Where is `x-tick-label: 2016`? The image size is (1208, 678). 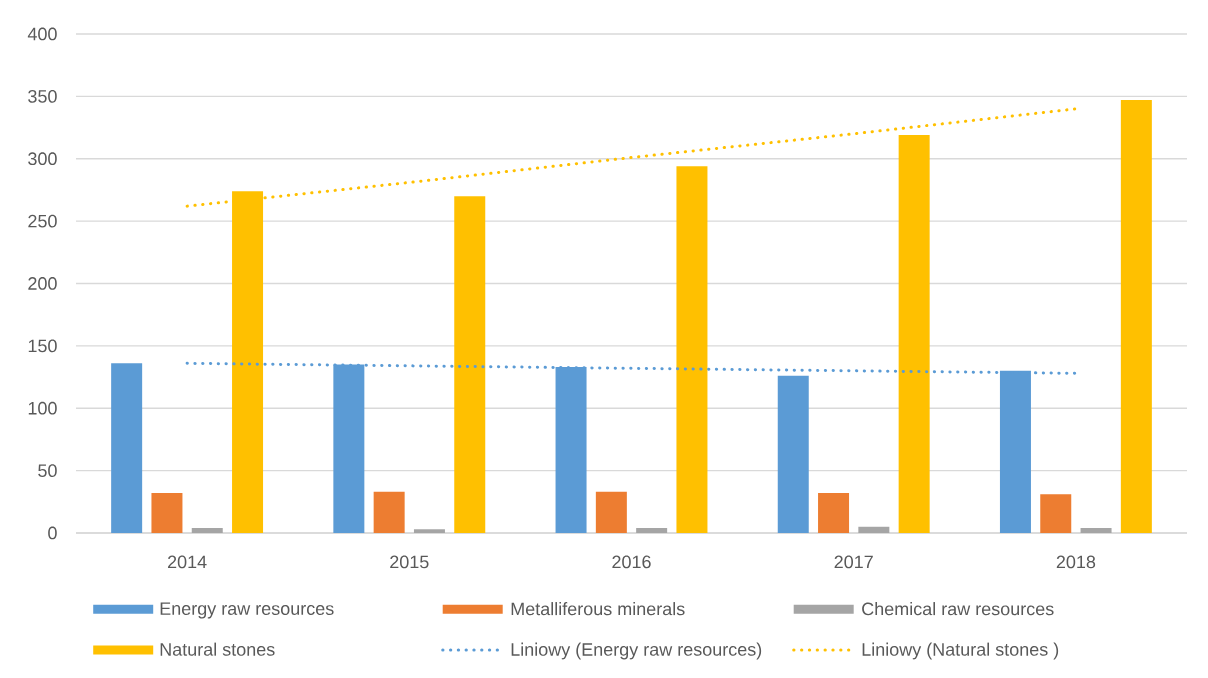 x-tick-label: 2016 is located at coordinates (631, 562).